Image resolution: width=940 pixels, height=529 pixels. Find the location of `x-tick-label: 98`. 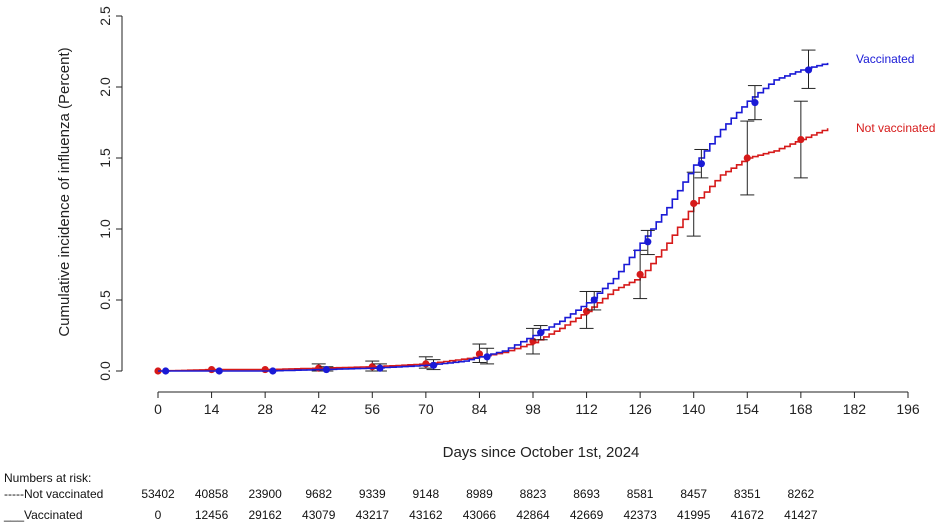

x-tick-label: 98 is located at coordinates (533, 409).